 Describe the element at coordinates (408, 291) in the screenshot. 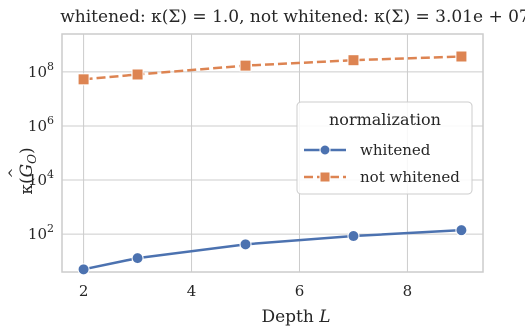

I see `x-tick-label: 8` at that location.